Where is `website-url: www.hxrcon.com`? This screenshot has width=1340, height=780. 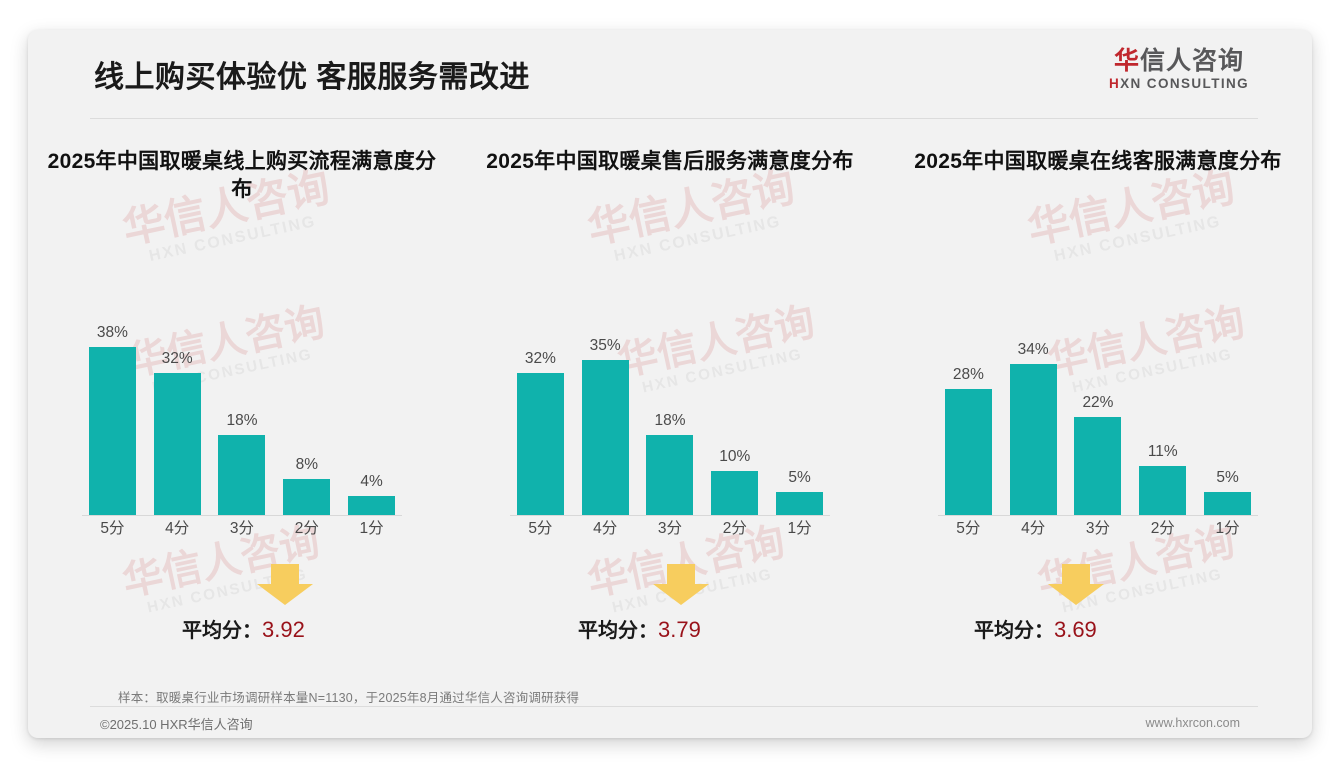
website-url: www.hxrcon.com is located at coordinates (1192, 723).